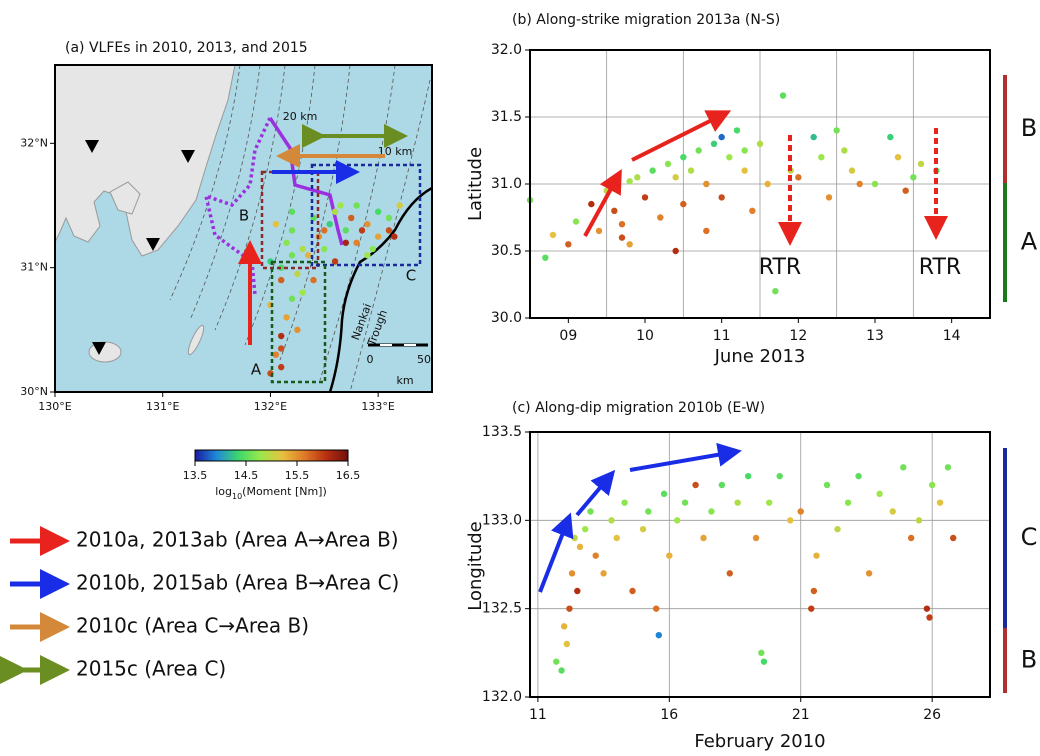  I want to click on legend-entry: 2010b, 2015ab (Area B→Area C), so click(204, 584).